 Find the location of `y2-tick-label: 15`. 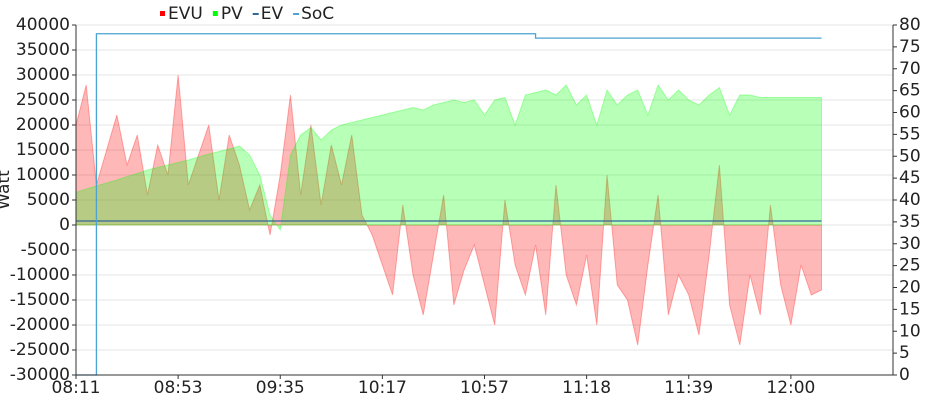

y2-tick-label: 15 is located at coordinates (910, 309).